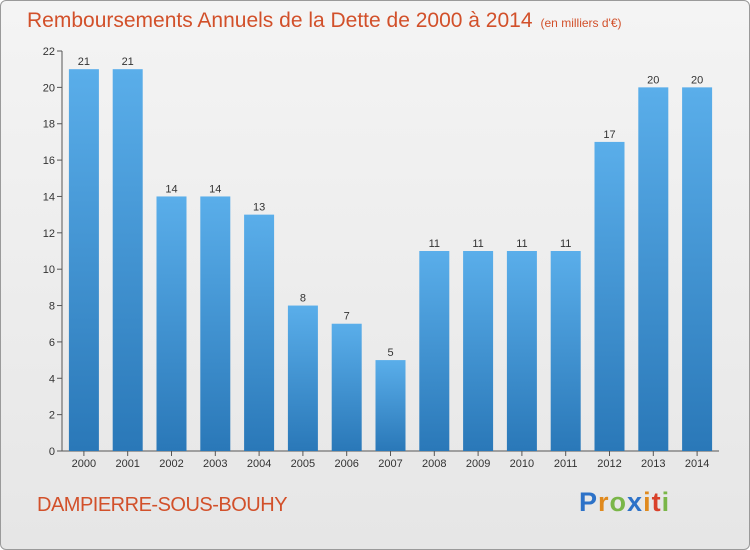 The height and width of the screenshot is (550, 750). What do you see at coordinates (128, 62) in the screenshot?
I see `data-label-2001: 21` at bounding box center [128, 62].